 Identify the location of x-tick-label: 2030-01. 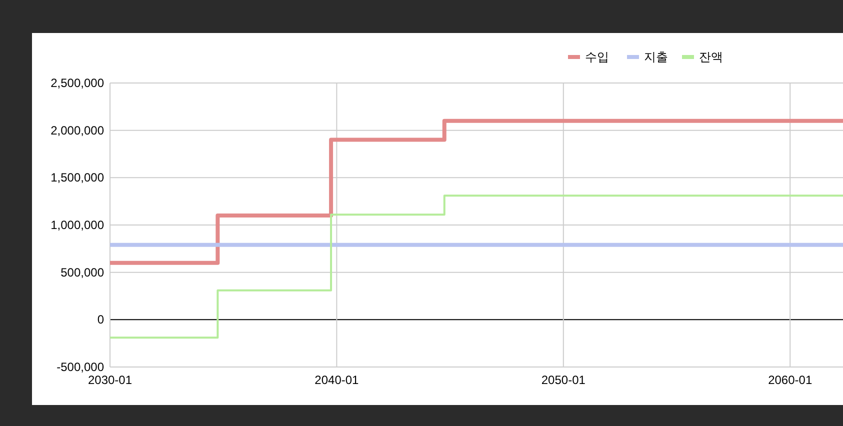
(110, 380).